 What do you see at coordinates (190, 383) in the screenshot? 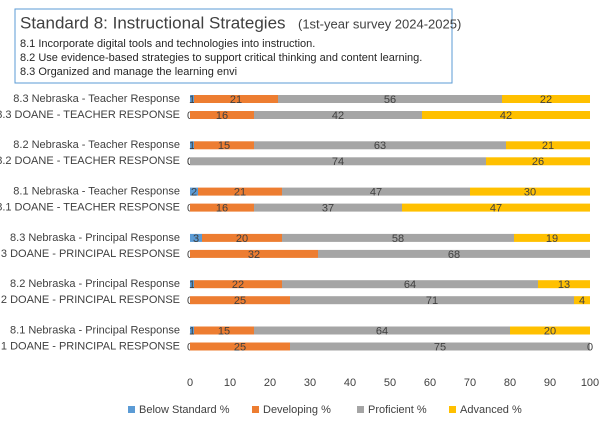
I see `x-tick-label: 0` at bounding box center [190, 383].